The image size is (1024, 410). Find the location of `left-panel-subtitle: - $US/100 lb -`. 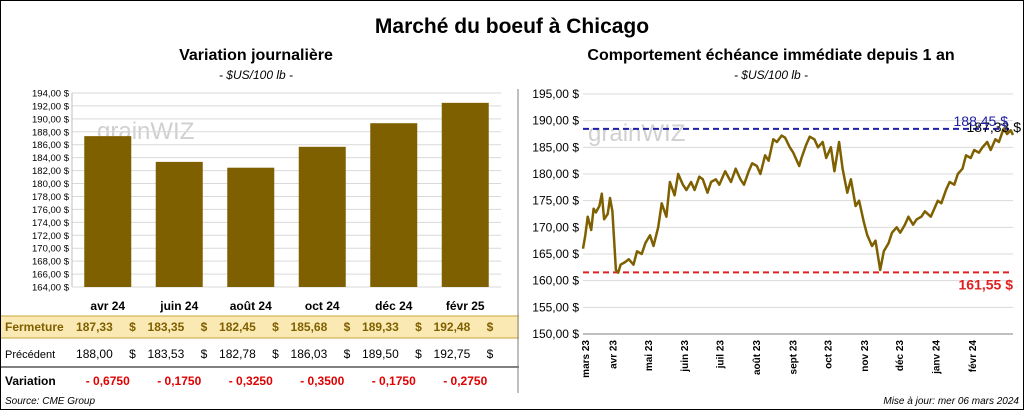

left-panel-subtitle: - $US/100 lb - is located at coordinates (256, 75).